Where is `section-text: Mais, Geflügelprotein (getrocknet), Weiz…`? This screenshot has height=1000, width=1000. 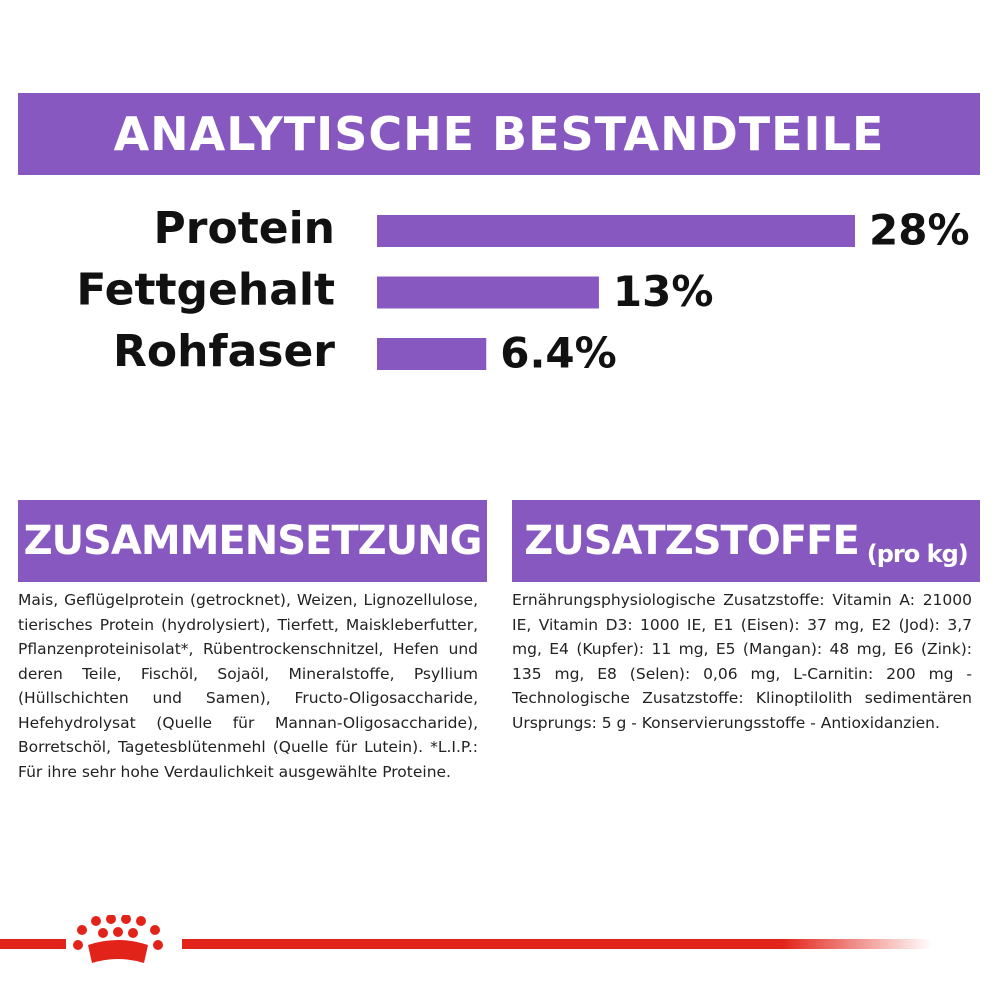 section-text: Mais, Geflügelprotein (getrocknet), Weiz… is located at coordinates (248, 686).